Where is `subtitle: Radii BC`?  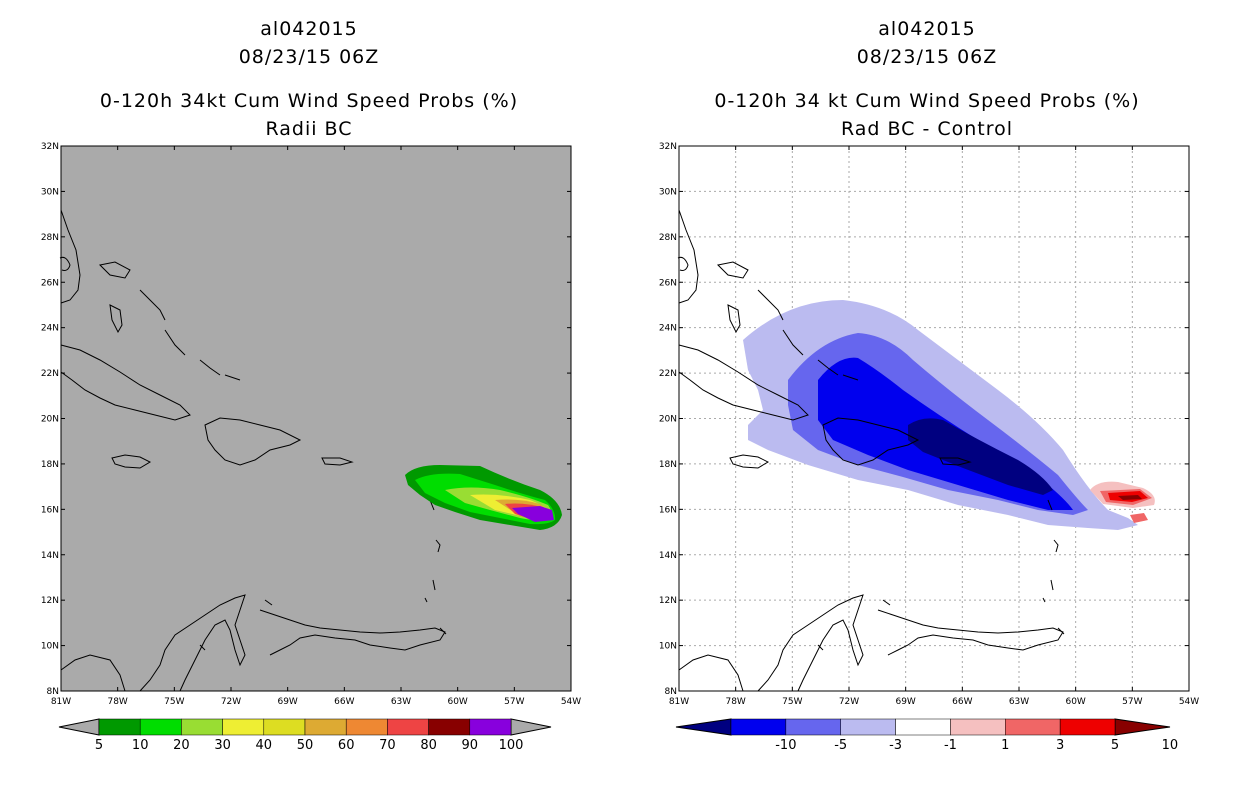 subtitle: Radii BC is located at coordinates (309, 129).